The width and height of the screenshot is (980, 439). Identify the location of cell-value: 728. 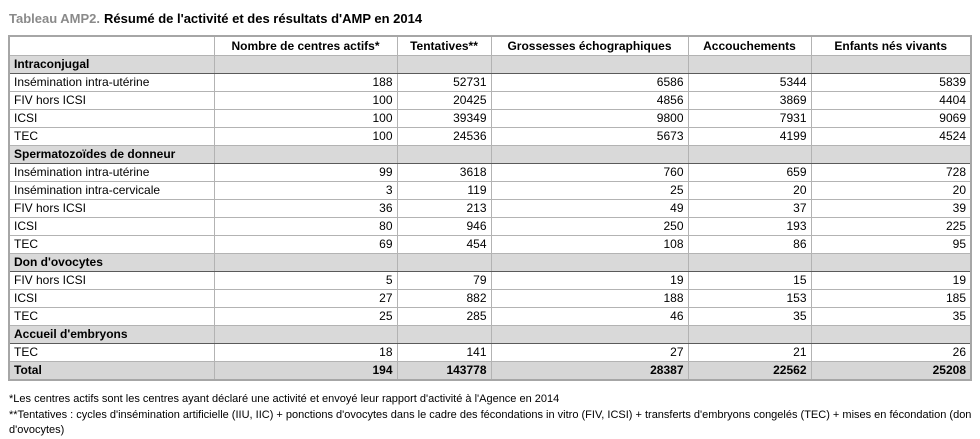
(891, 172).